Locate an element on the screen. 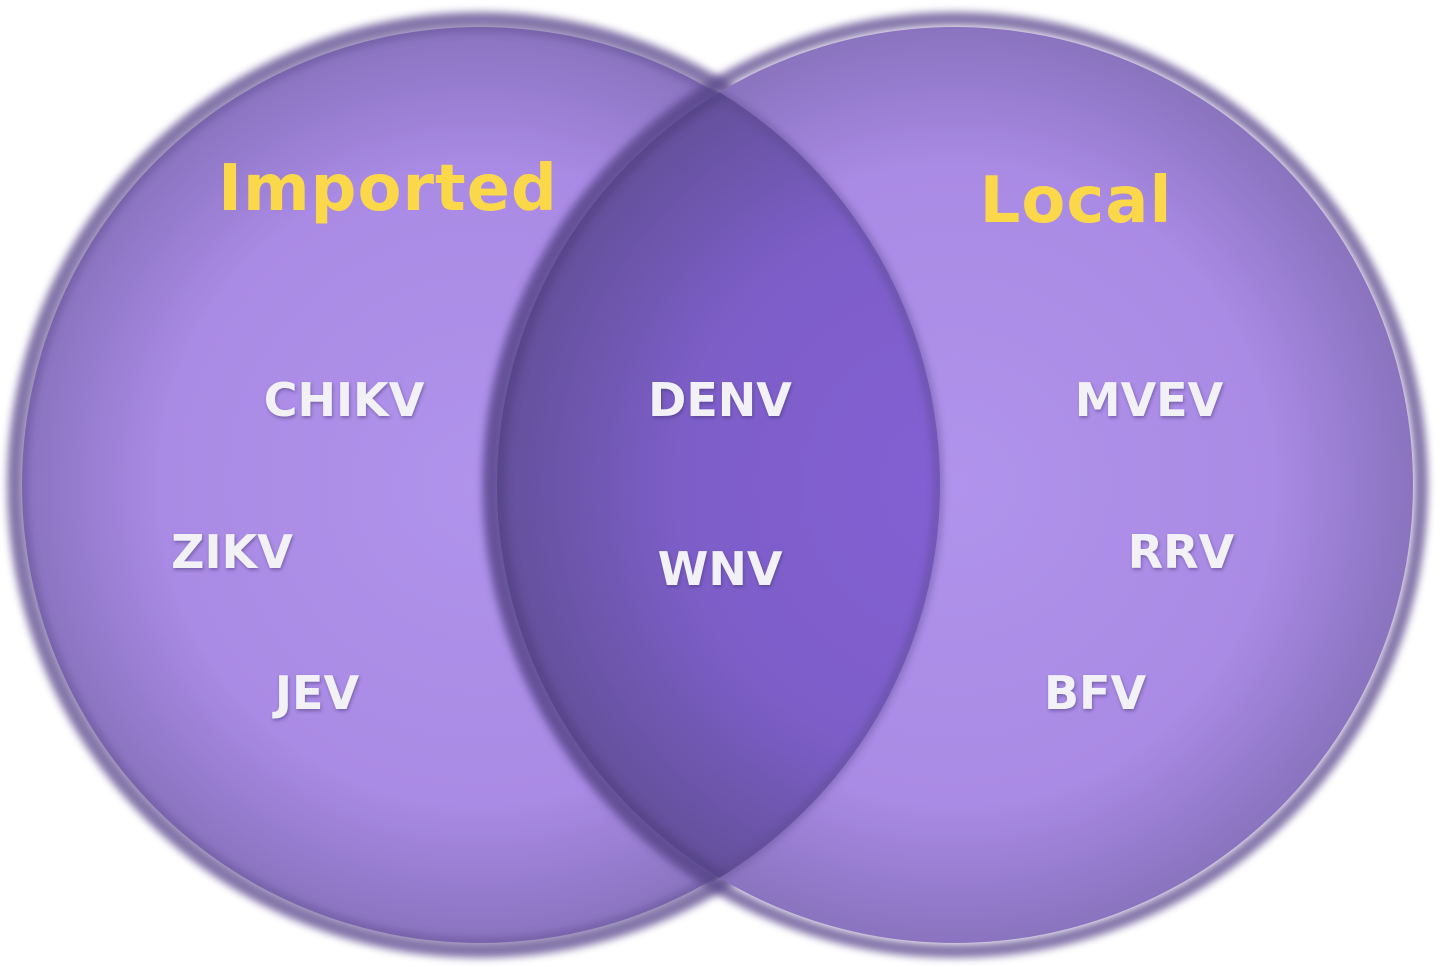 The height and width of the screenshot is (967, 1445). local-title: Local is located at coordinates (1076, 201).